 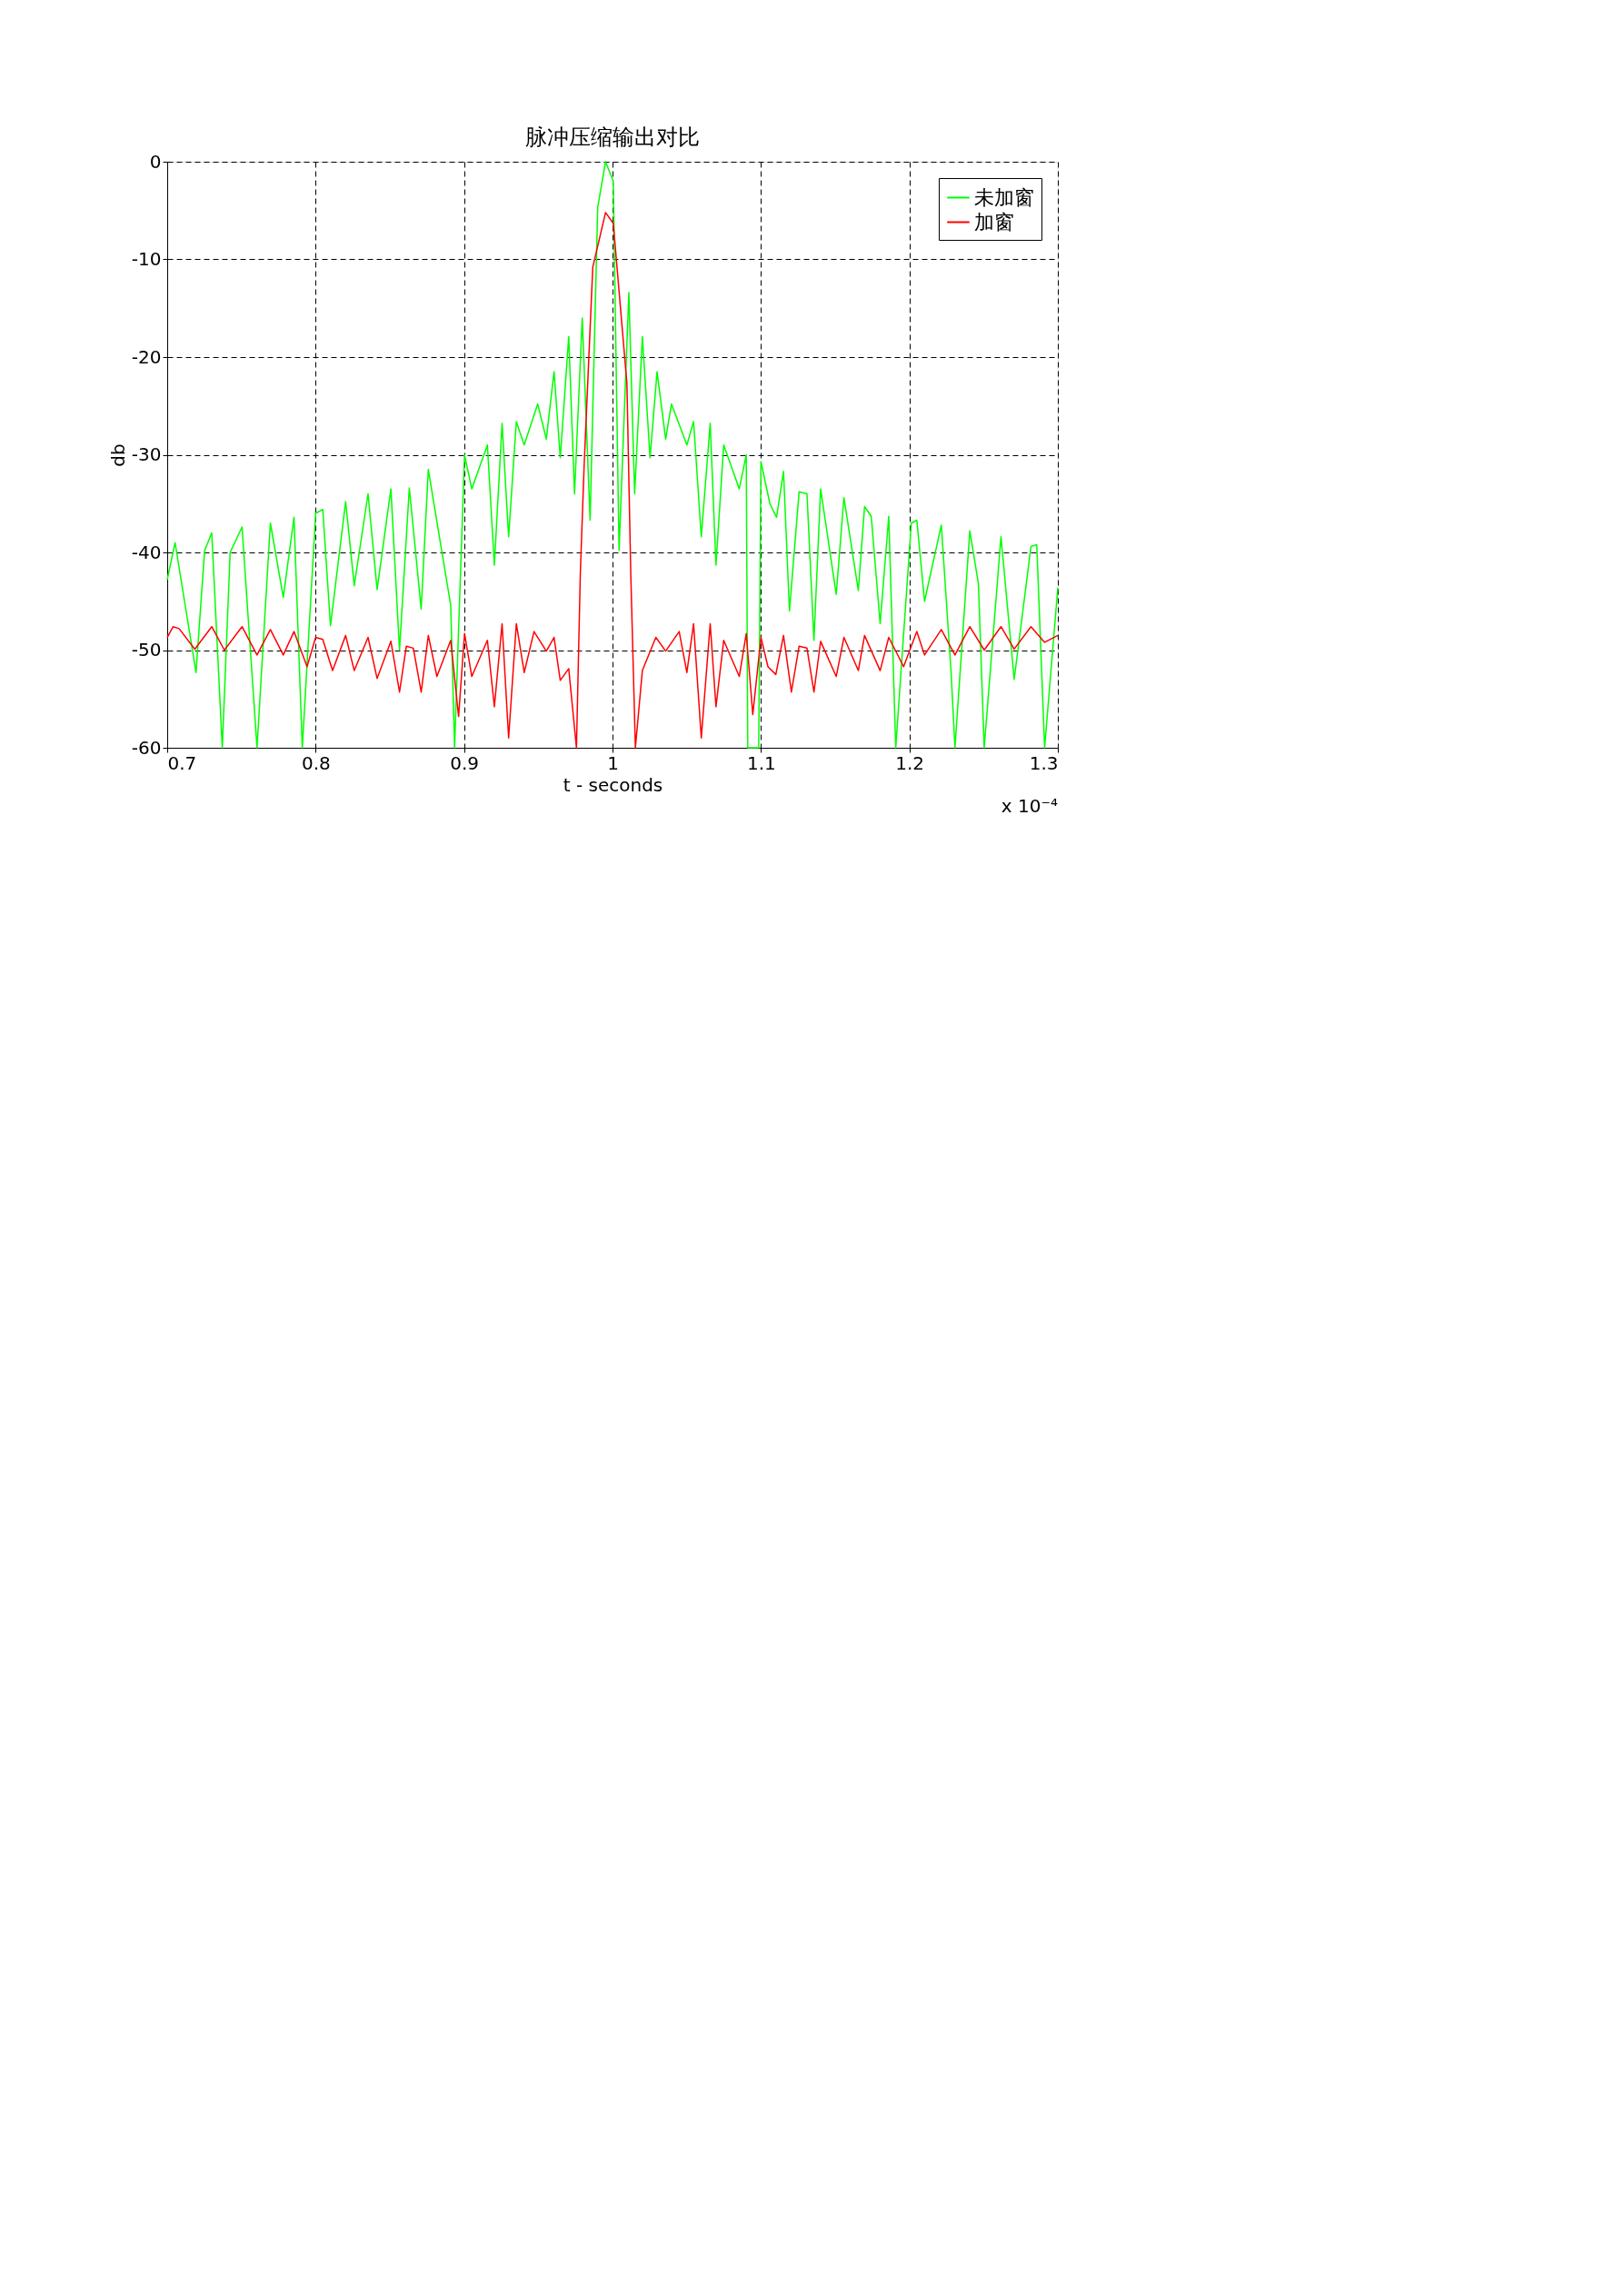 I want to click on y-tick-label: -60, so click(x=146, y=747).